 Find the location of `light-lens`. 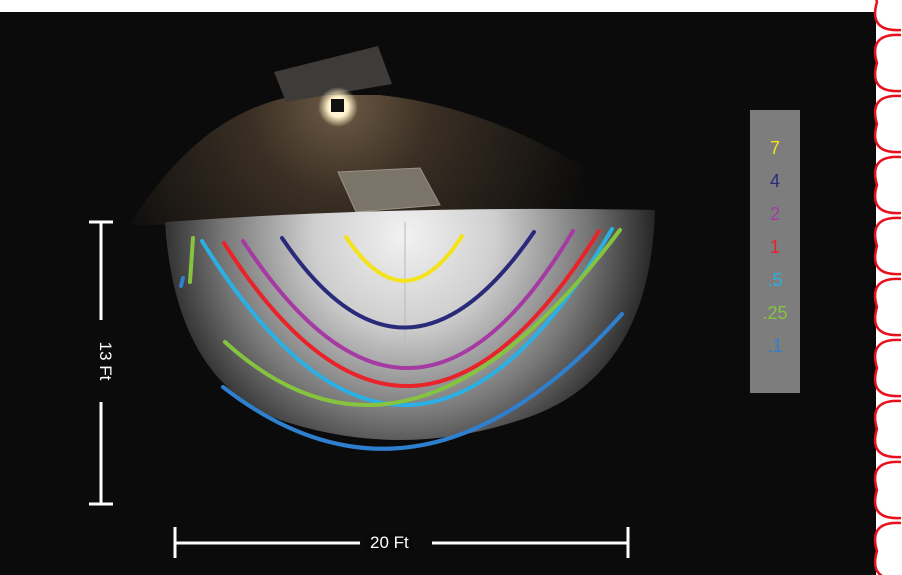

light-lens is located at coordinates (337, 105).